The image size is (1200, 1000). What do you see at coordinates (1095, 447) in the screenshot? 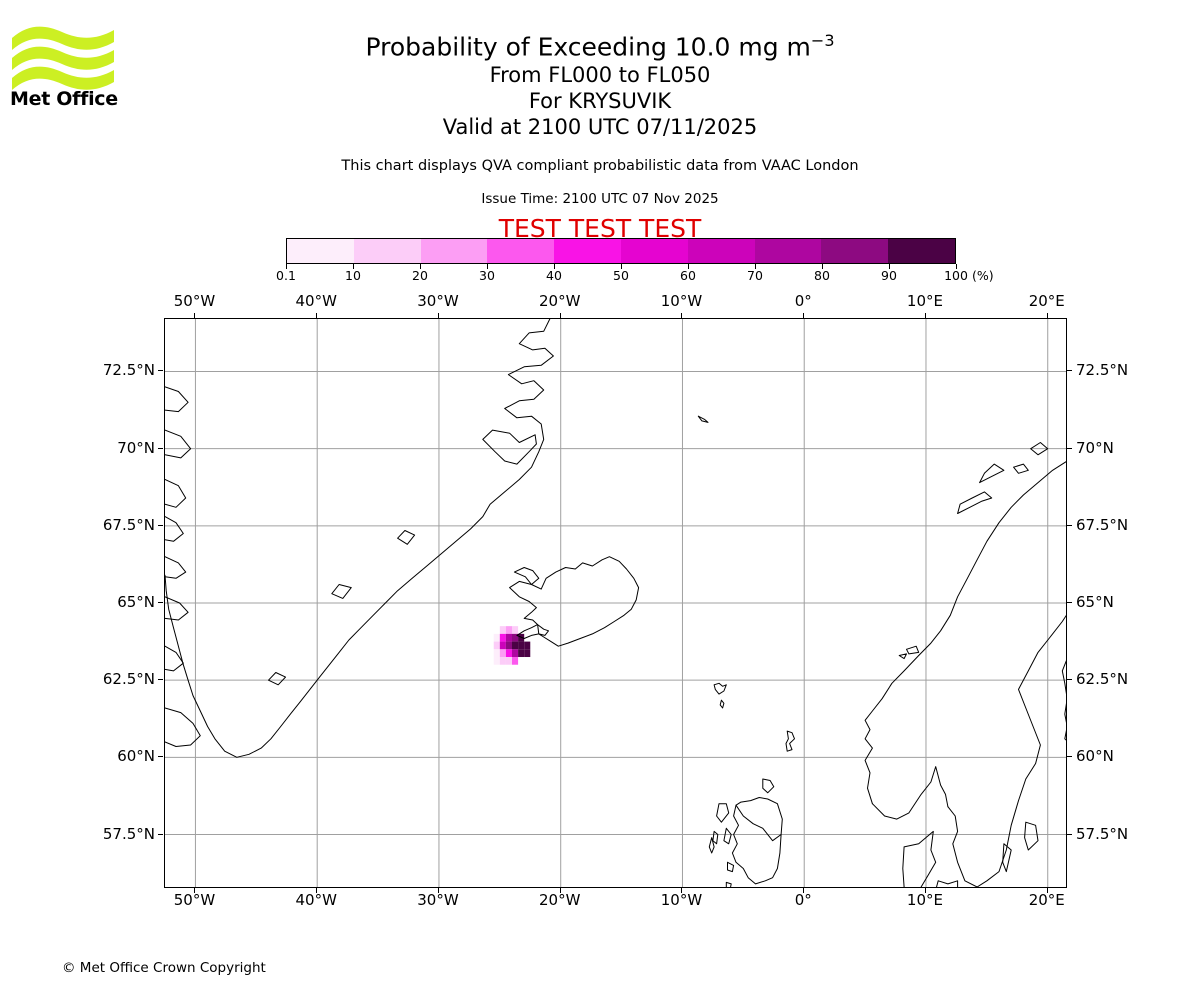
I see `lat-label-right-70: 70°N` at bounding box center [1095, 447].